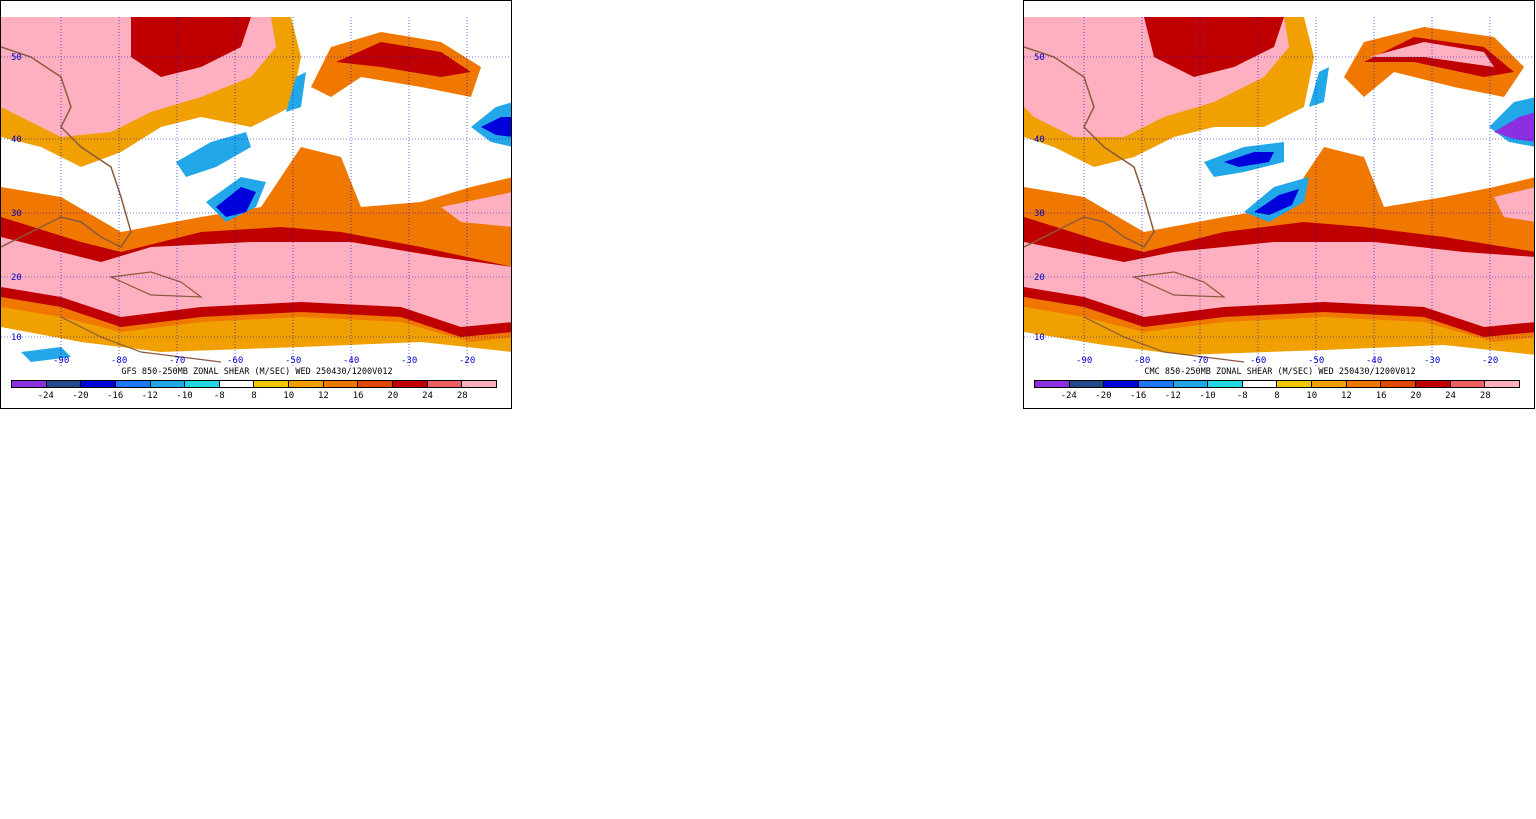 The height and width of the screenshot is (819, 1536). What do you see at coordinates (213, 154) in the screenshot?
I see `easterly-shear-blob-north` at bounding box center [213, 154].